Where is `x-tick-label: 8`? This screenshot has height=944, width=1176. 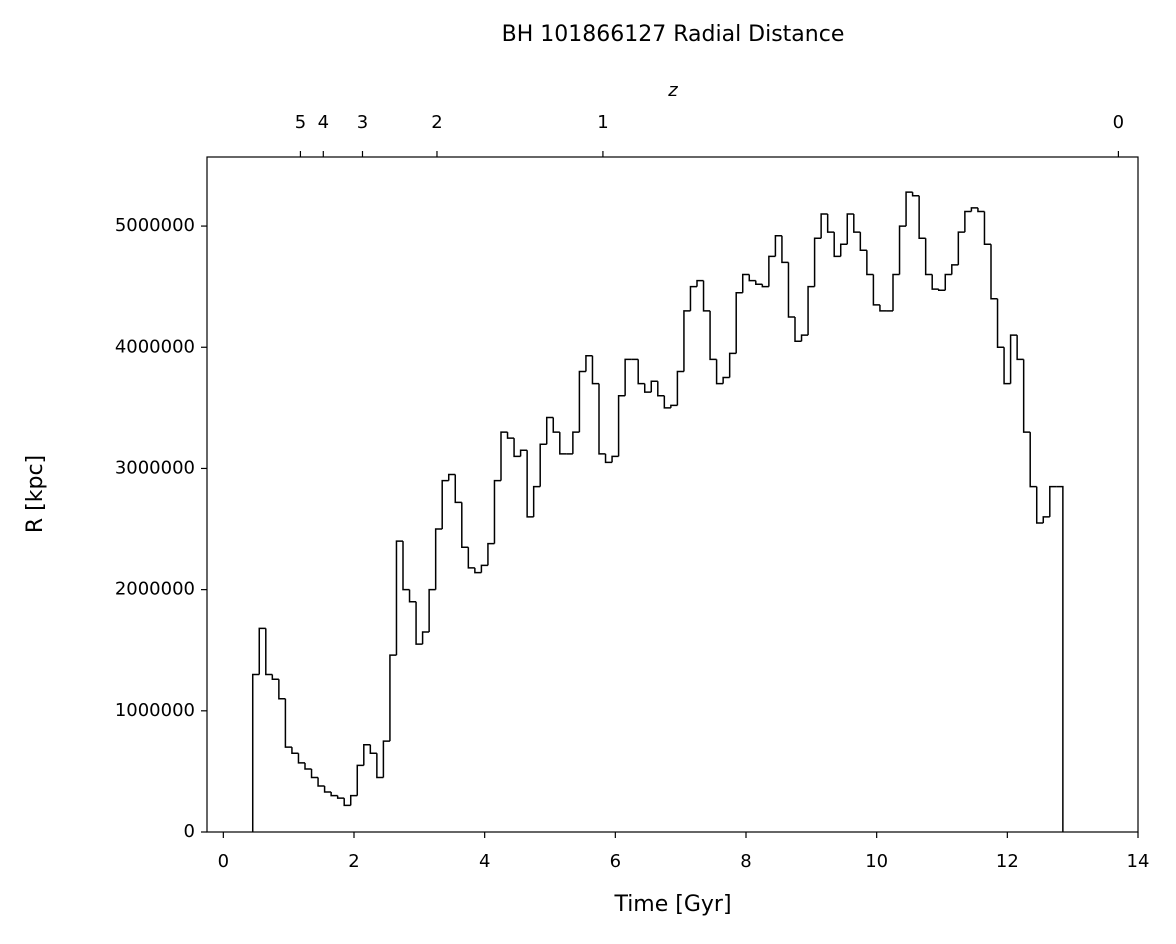 x-tick-label: 8 is located at coordinates (745, 861).